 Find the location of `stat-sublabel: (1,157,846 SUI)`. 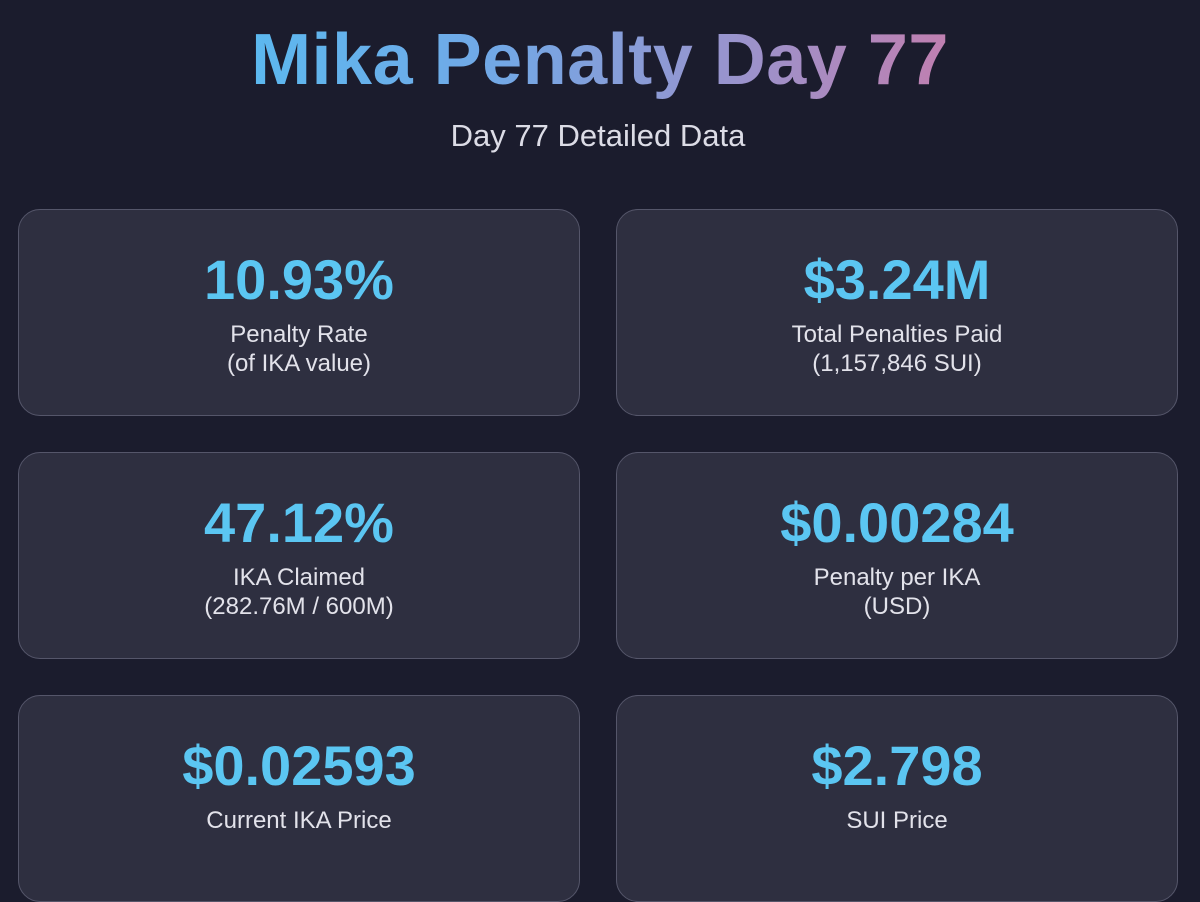

stat-sublabel: (1,157,846 SUI) is located at coordinates (897, 363).